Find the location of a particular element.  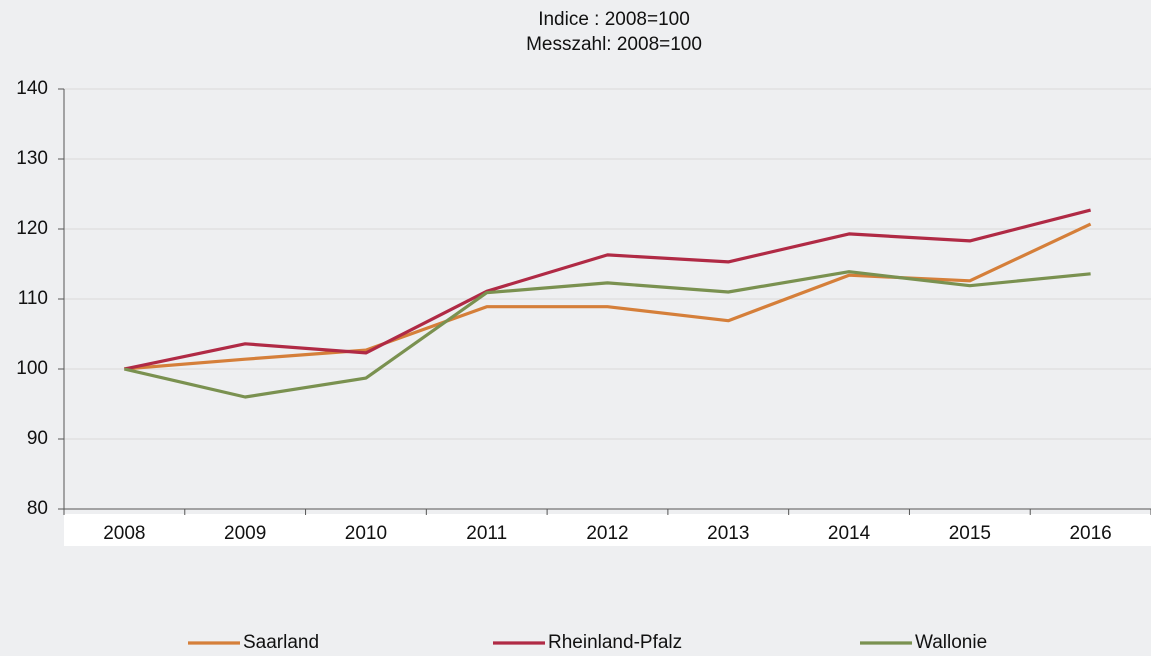

chart-subtitle: Messzahl: 2008=100 is located at coordinates (614, 44).